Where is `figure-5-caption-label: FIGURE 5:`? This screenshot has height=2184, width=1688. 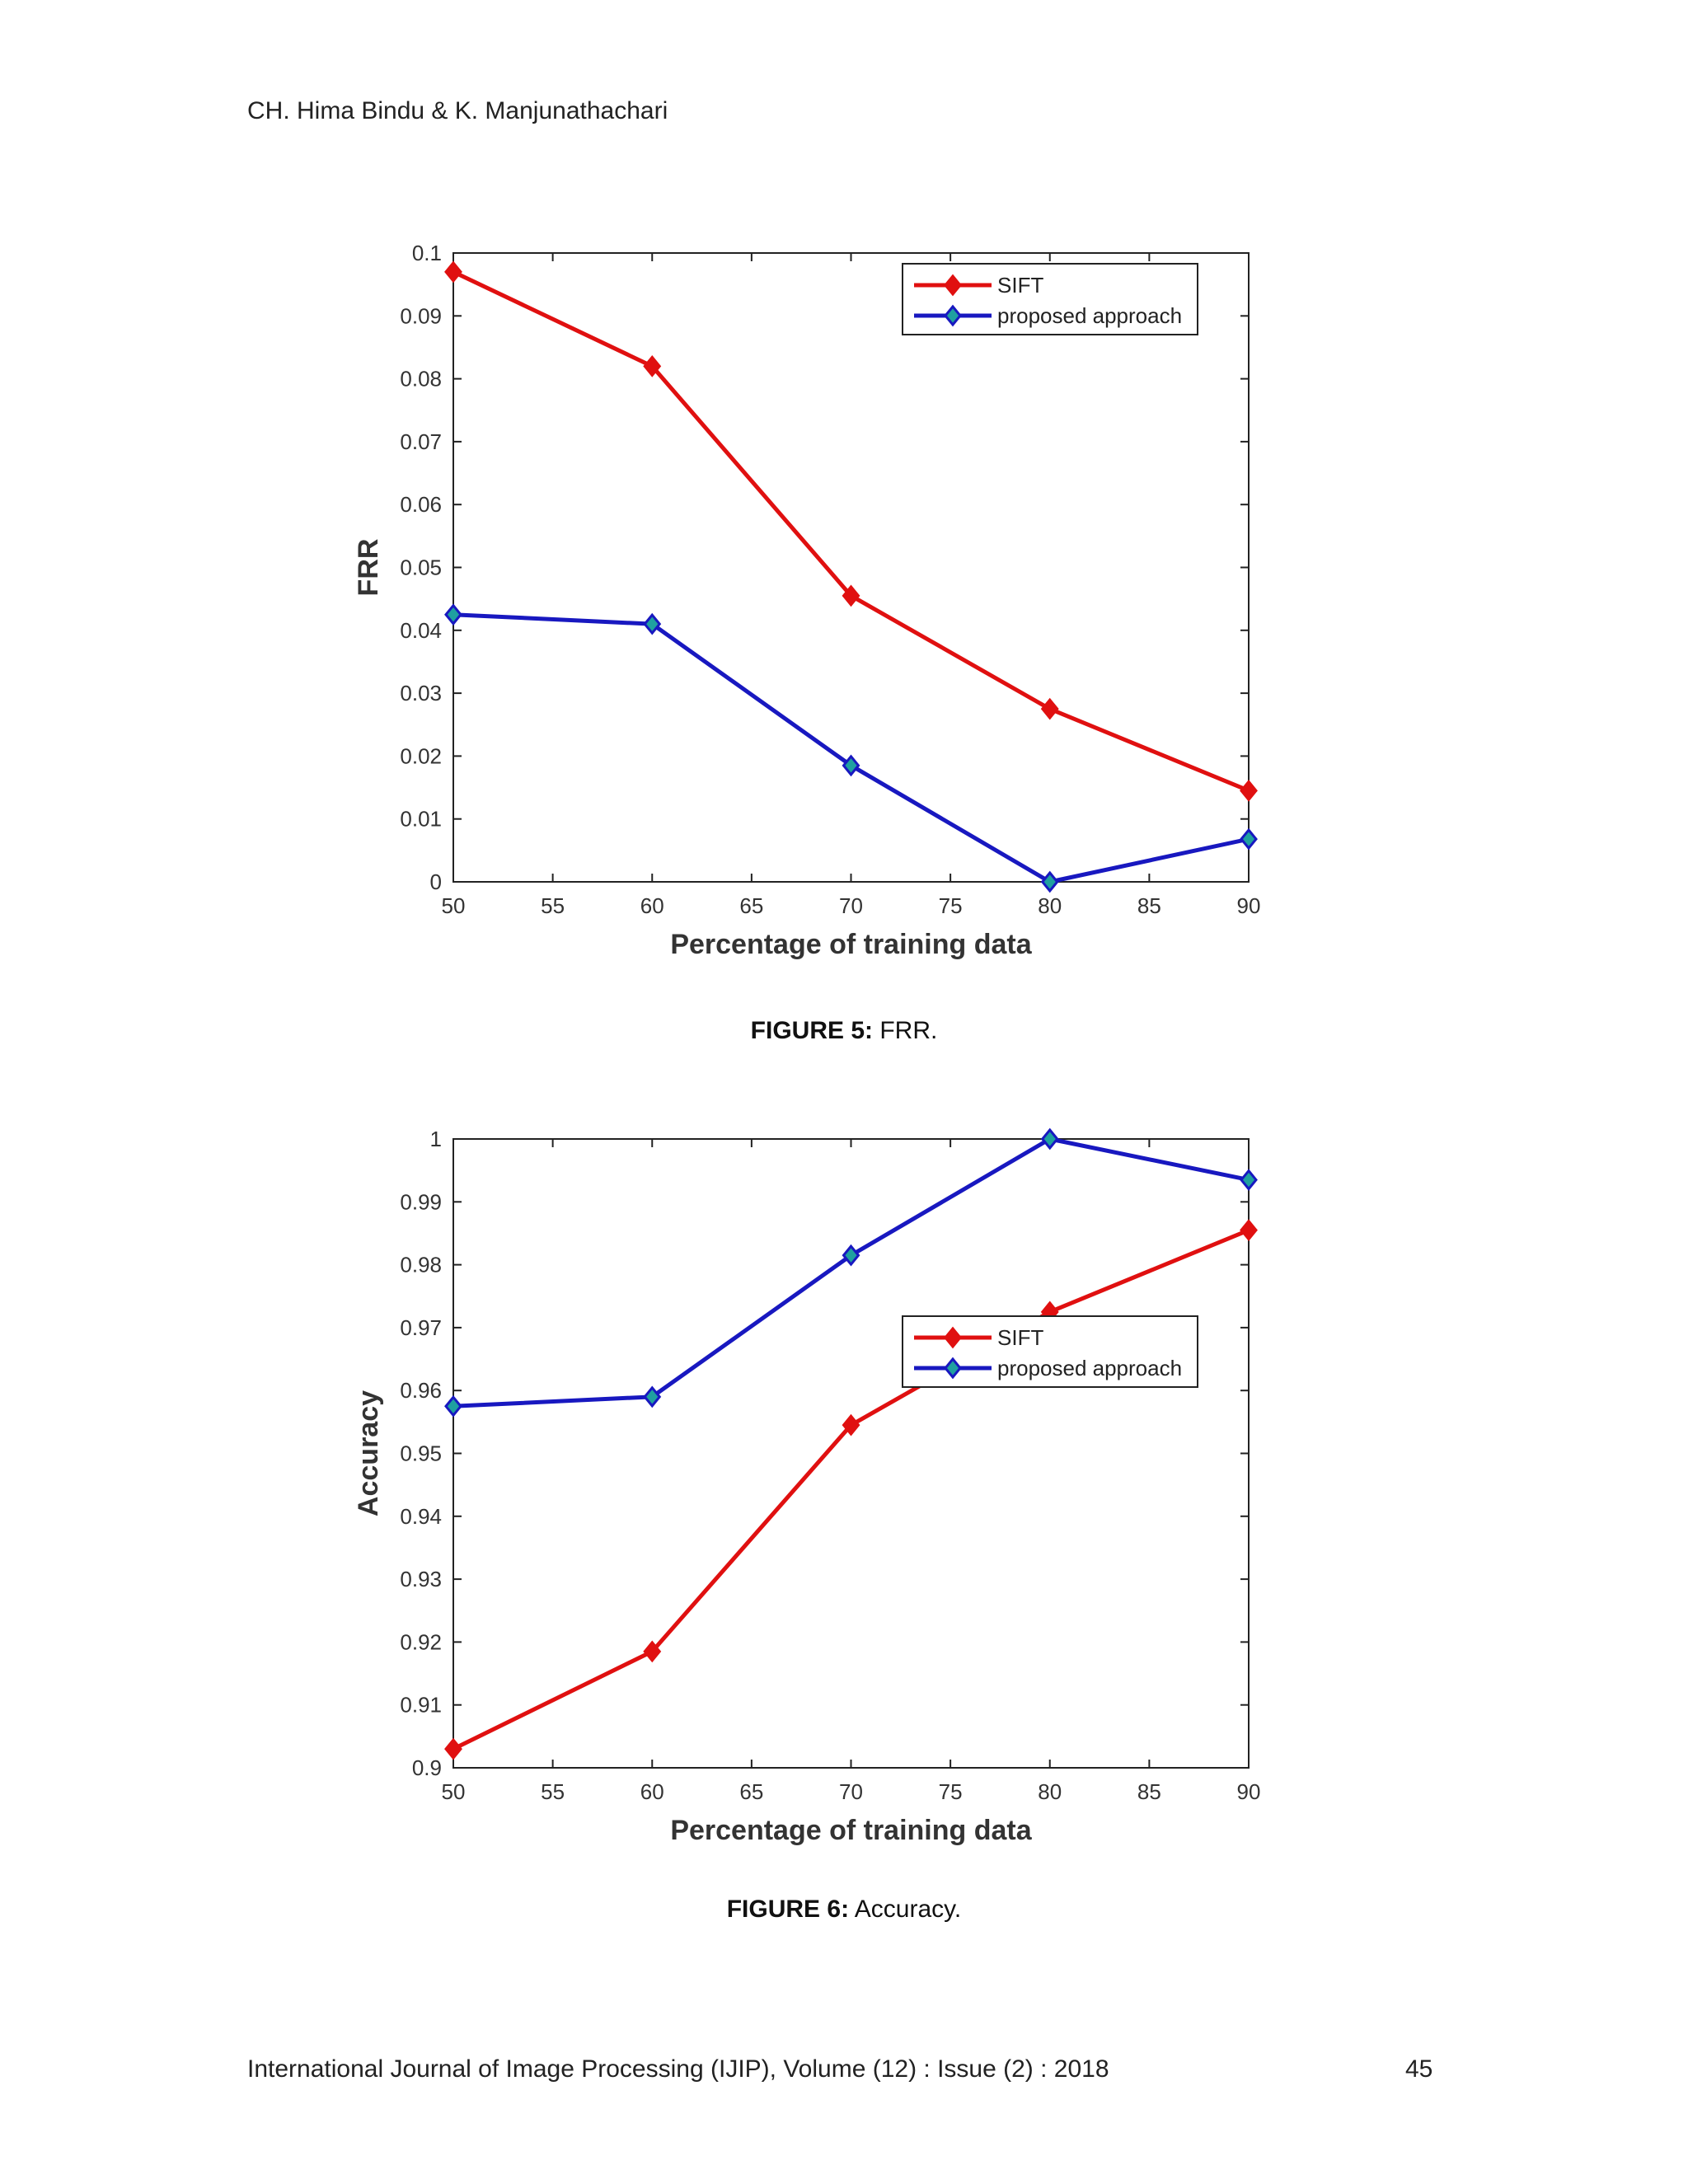
figure-5-caption-label: FIGURE 5: is located at coordinates (812, 1030).